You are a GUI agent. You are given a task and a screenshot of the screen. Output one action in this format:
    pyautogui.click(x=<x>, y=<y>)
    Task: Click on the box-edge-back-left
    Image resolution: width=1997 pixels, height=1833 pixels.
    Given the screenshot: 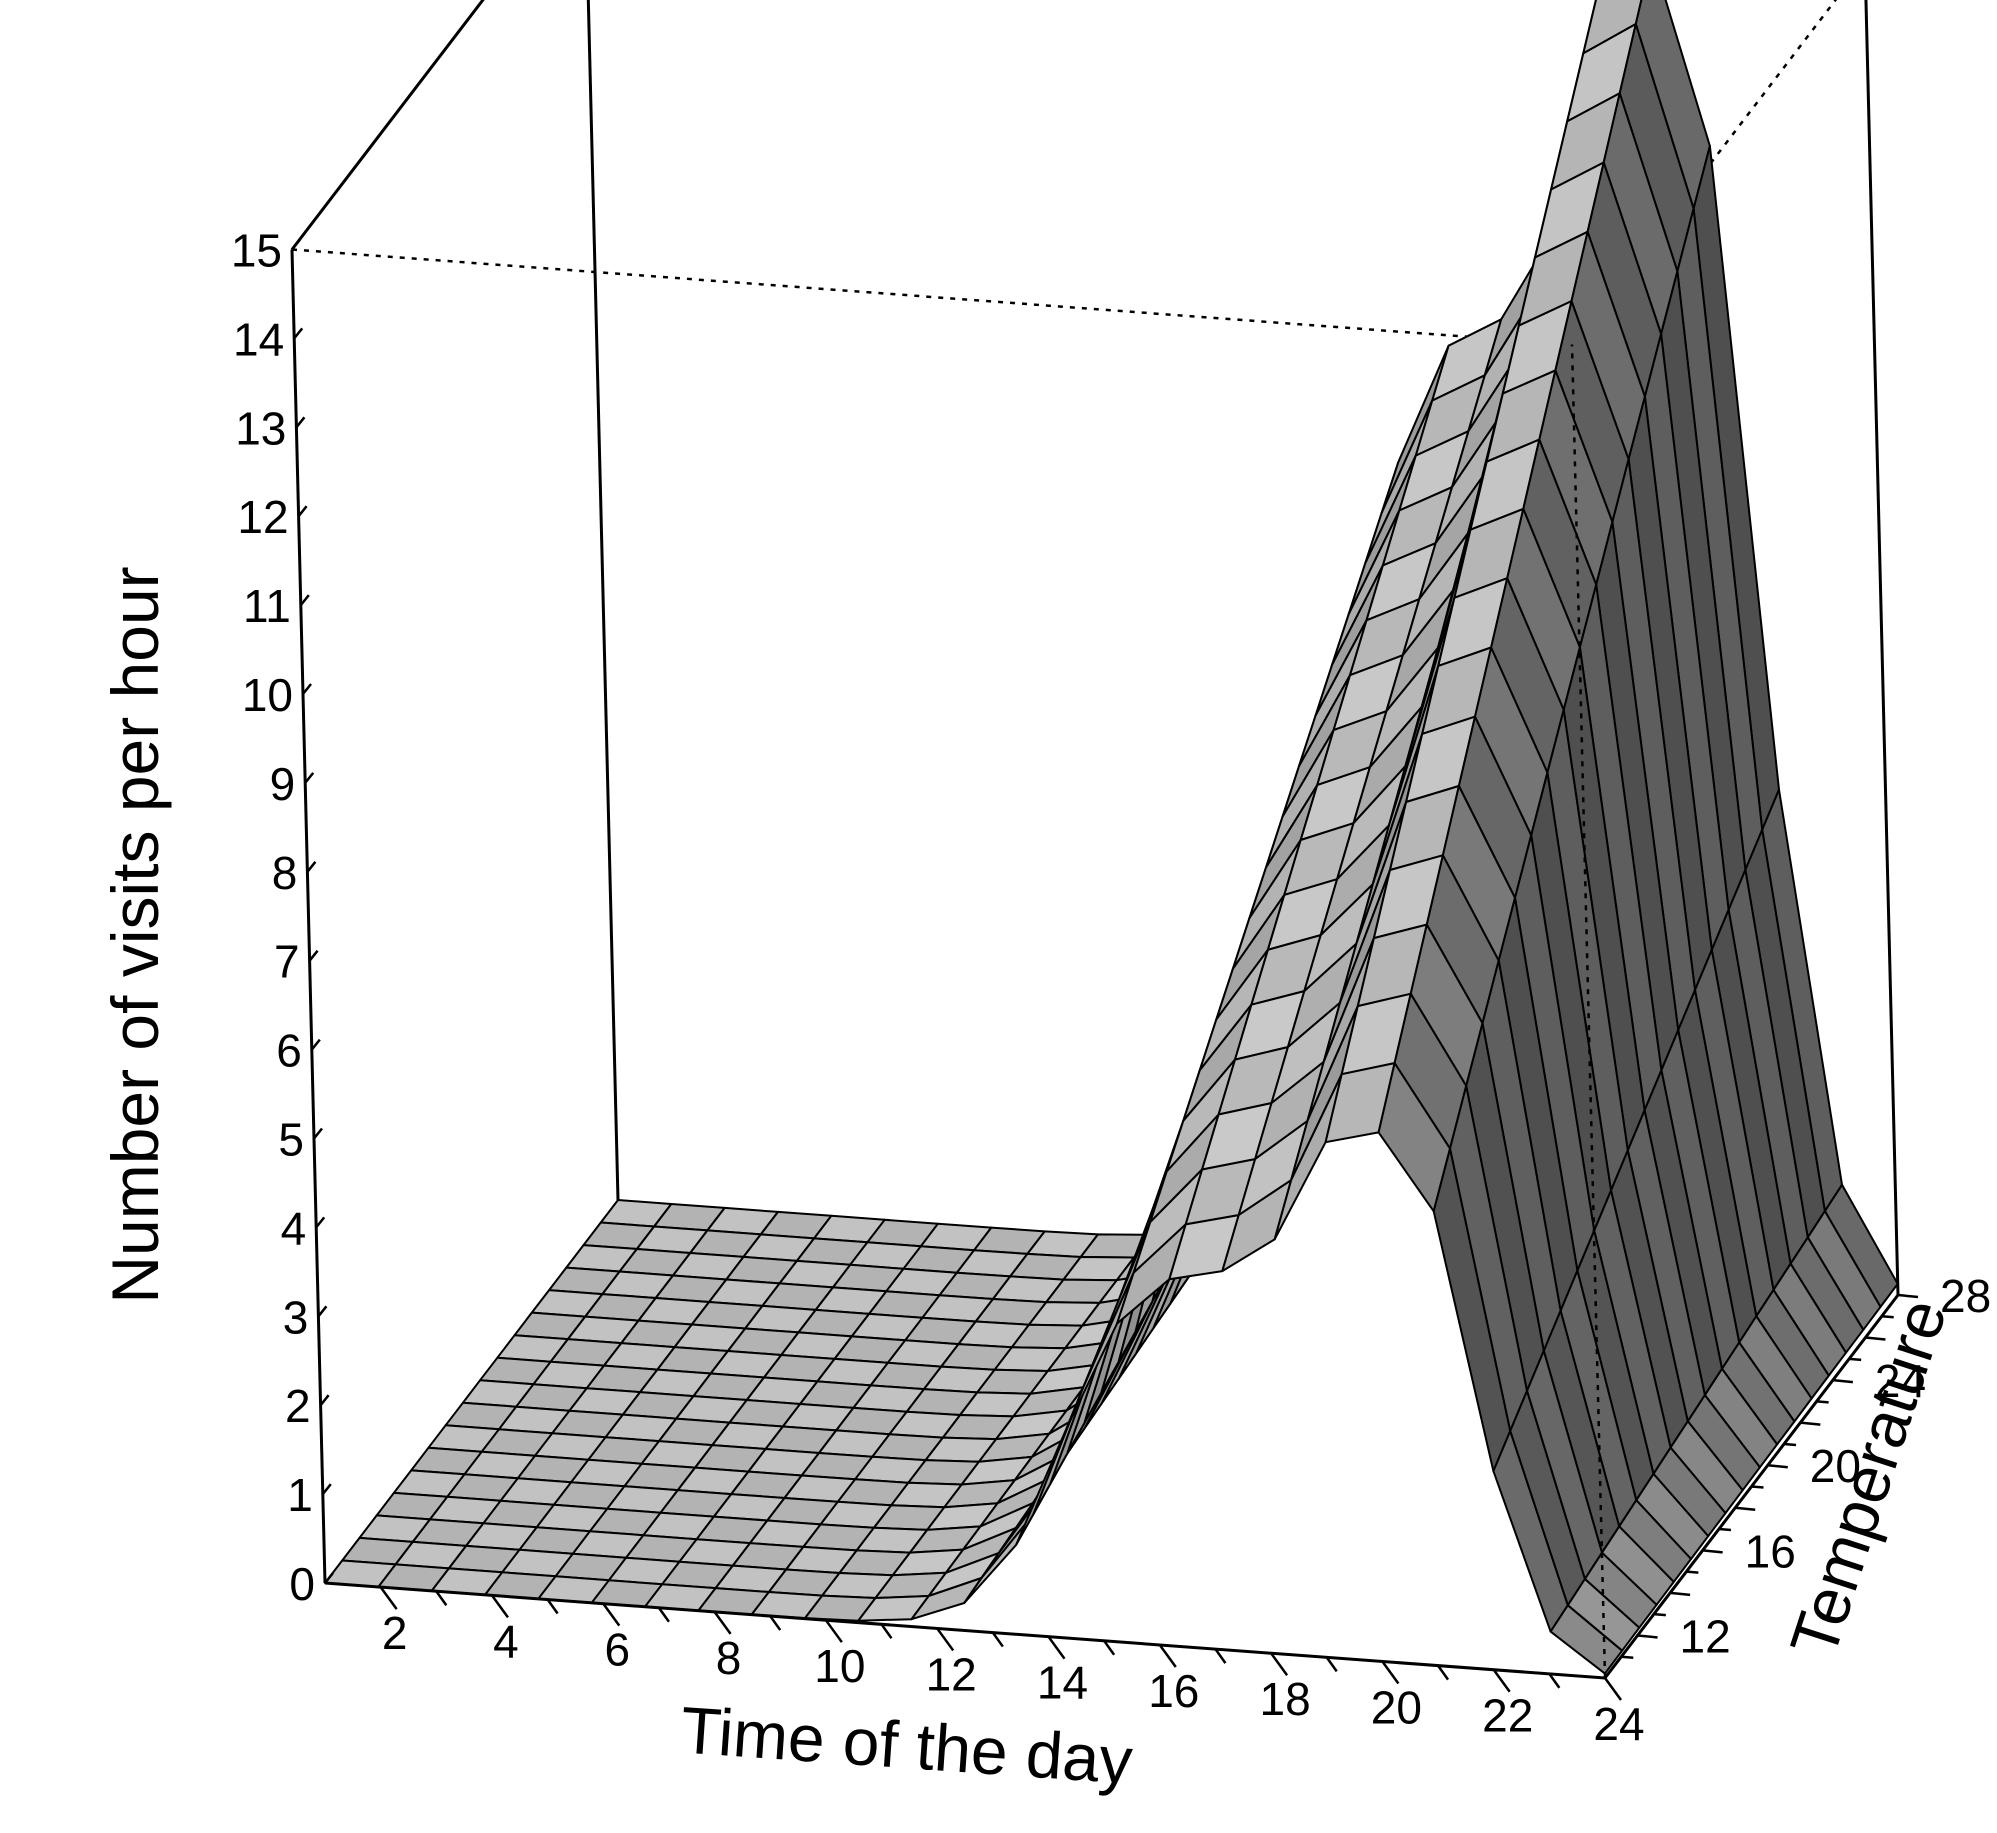 What is the action you would take?
    pyautogui.click(x=603, y=600)
    